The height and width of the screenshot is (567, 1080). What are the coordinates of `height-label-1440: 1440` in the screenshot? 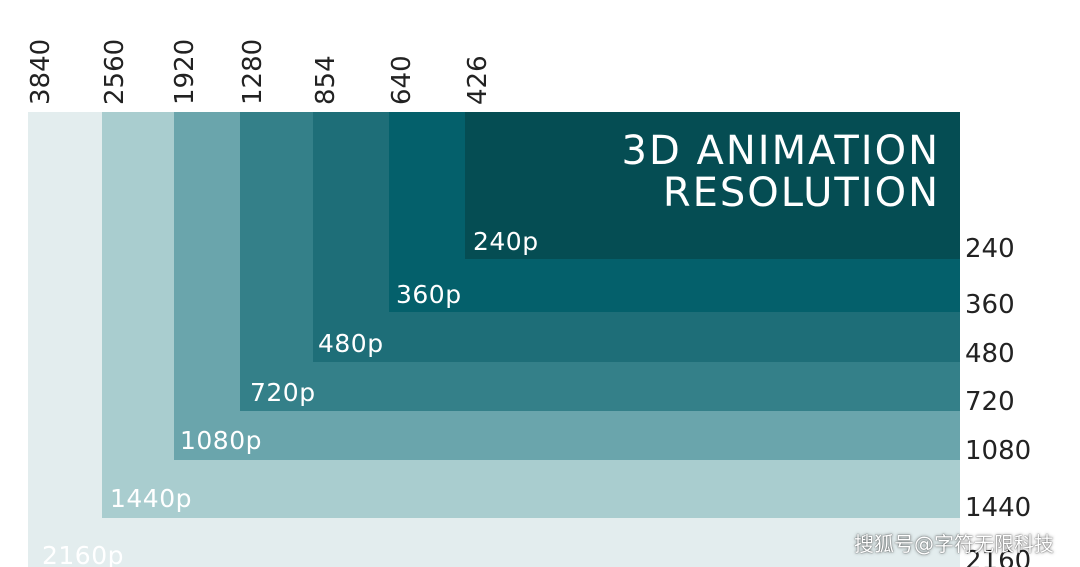 It's located at (998, 508).